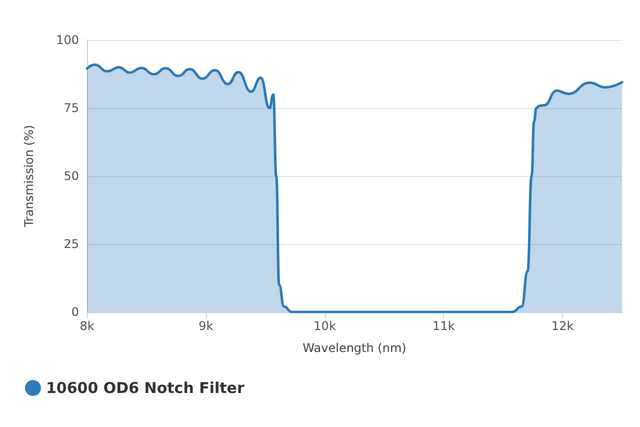 This screenshot has height=427, width=640. Describe the element at coordinates (206, 326) in the screenshot. I see `x-tick-label: 9k` at that location.